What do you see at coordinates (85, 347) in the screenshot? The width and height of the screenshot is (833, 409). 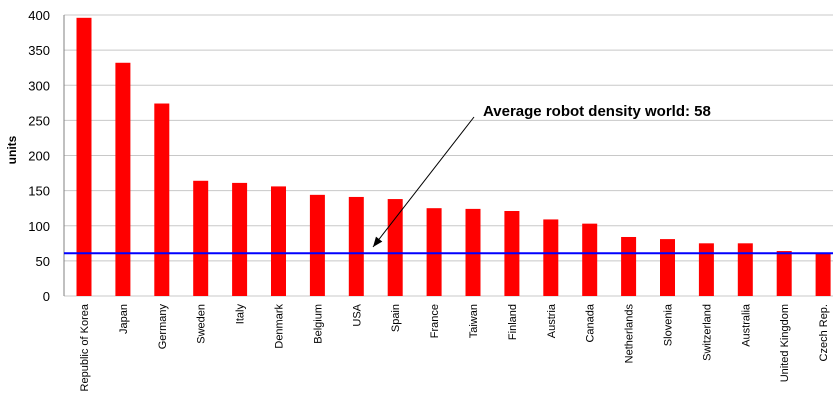 I see `x-tick-label: Republic of Korea` at bounding box center [85, 347].